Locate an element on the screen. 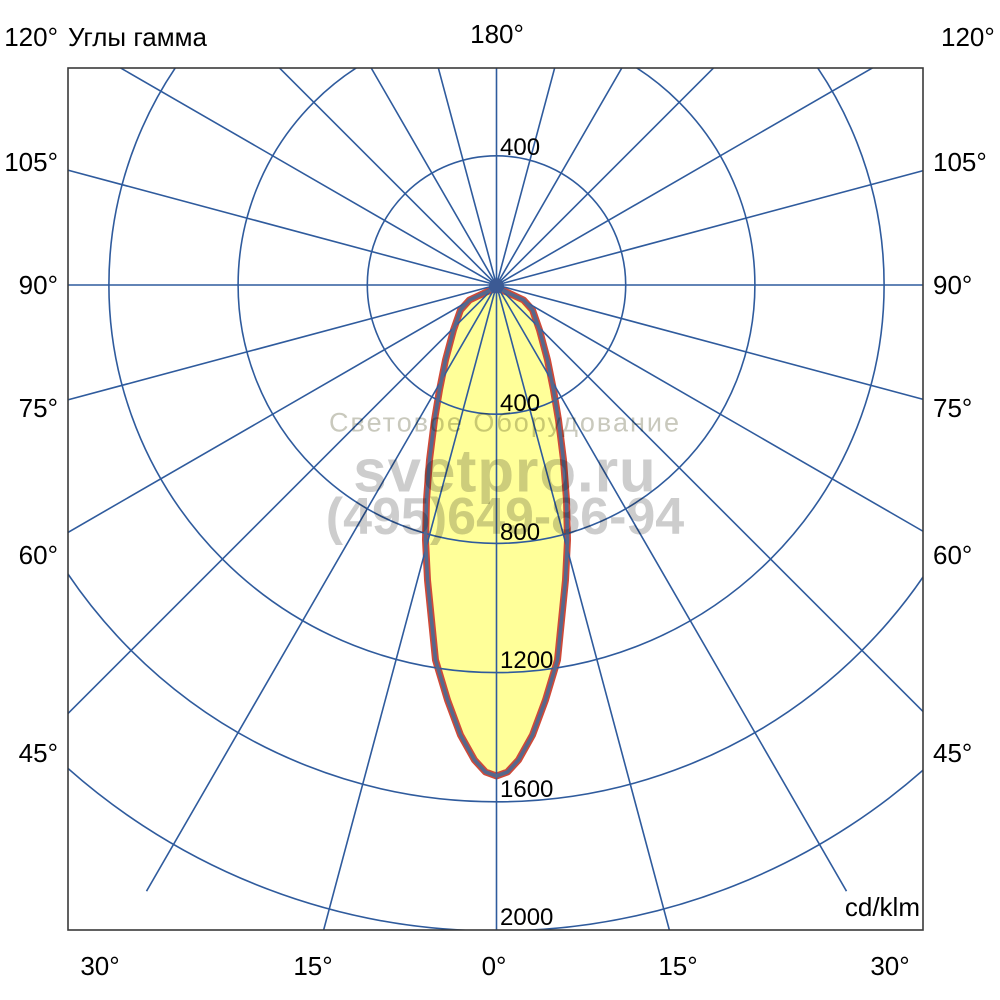 Image resolution: width=1000 pixels, height=1000 pixels. gamma-180-label: 180° is located at coordinates (497, 34).